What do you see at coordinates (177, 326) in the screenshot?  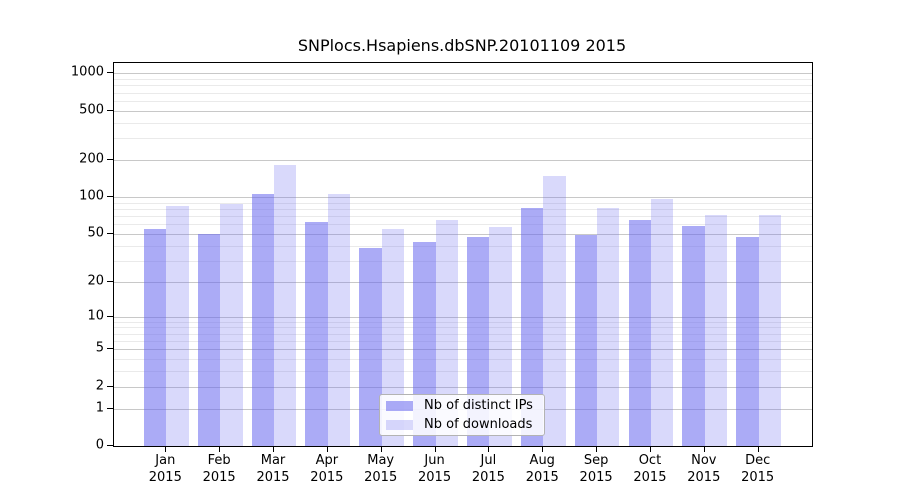 I see `bar-jan-downloads` at bounding box center [177, 326].